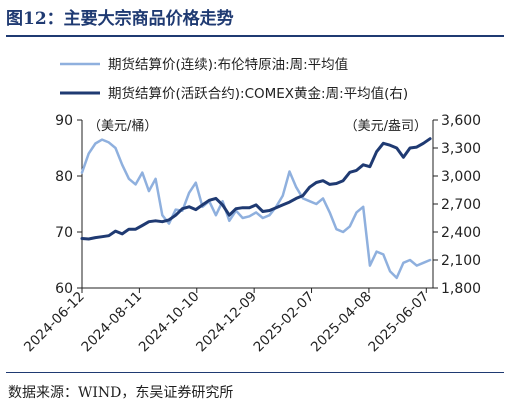 The width and height of the screenshot is (510, 413). What do you see at coordinates (121, 393) in the screenshot?
I see `data-source-note: 数据来源：WIND，东吴证券研究所` at bounding box center [121, 393].